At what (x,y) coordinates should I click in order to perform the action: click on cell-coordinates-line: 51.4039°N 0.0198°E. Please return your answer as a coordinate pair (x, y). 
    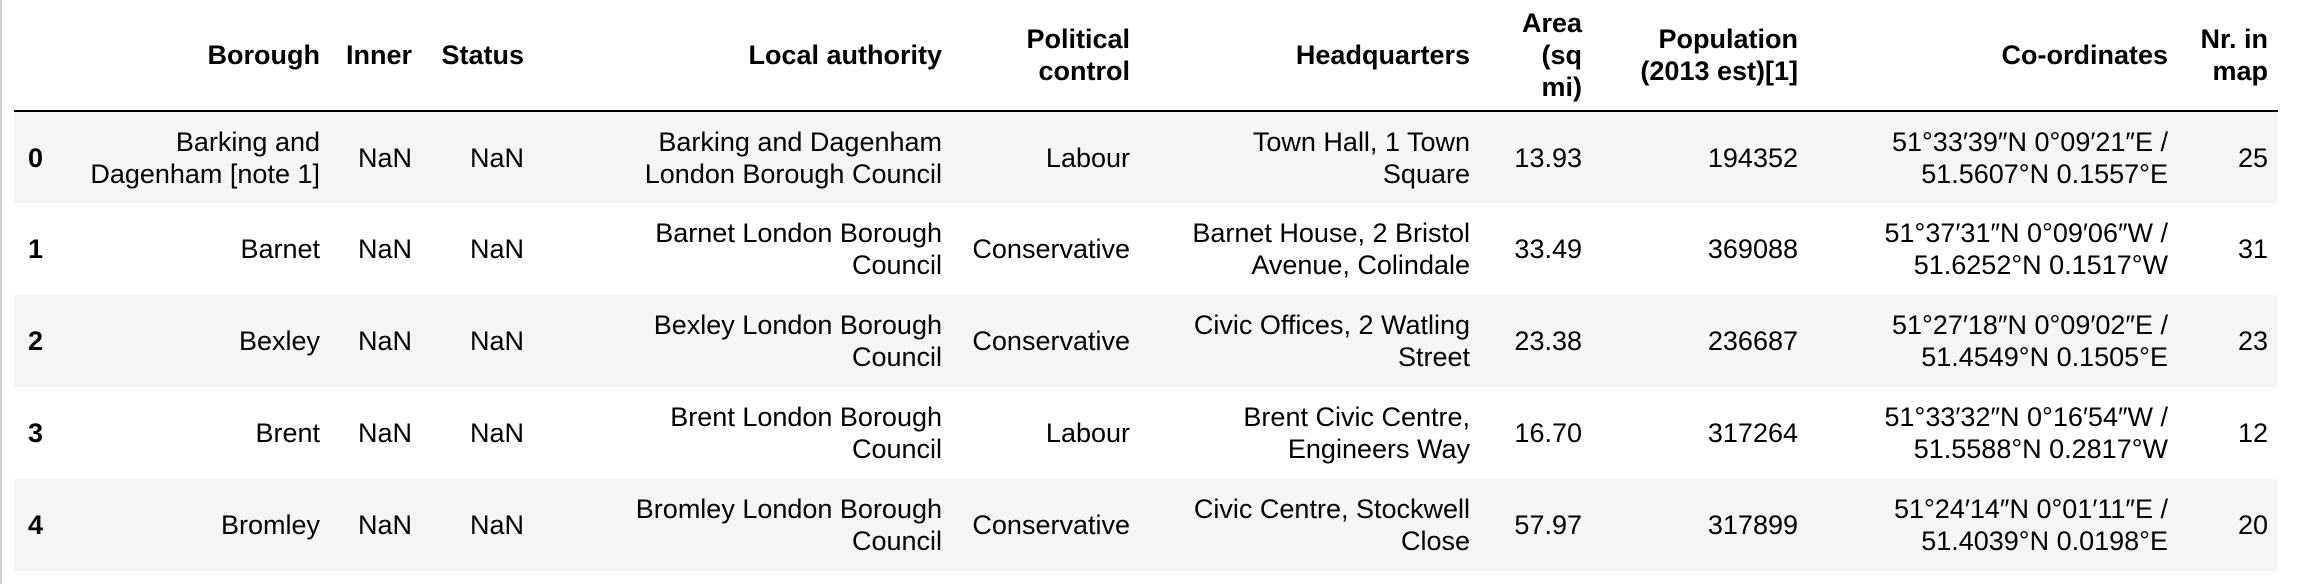
    Looking at the image, I should click on (2044, 541).